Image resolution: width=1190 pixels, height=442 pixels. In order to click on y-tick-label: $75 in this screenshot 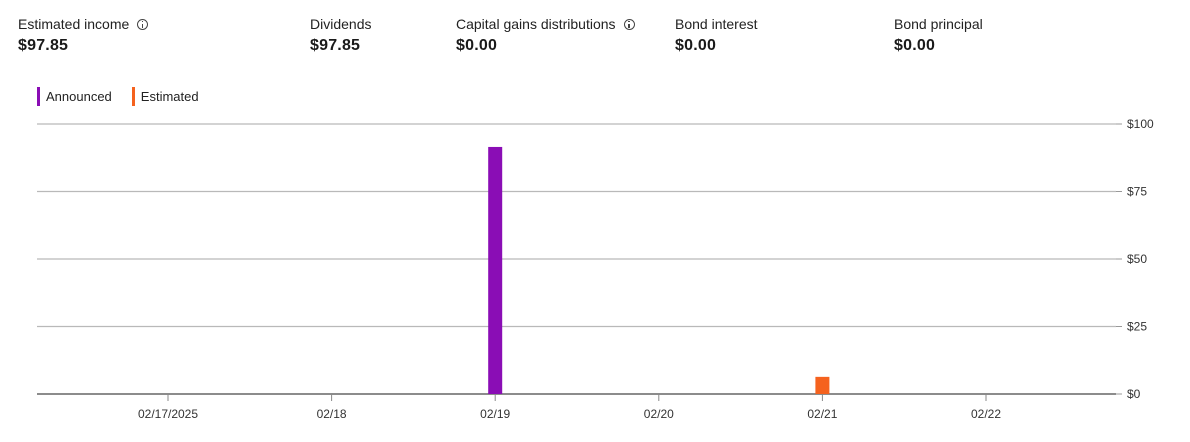, I will do `click(1137, 192)`.